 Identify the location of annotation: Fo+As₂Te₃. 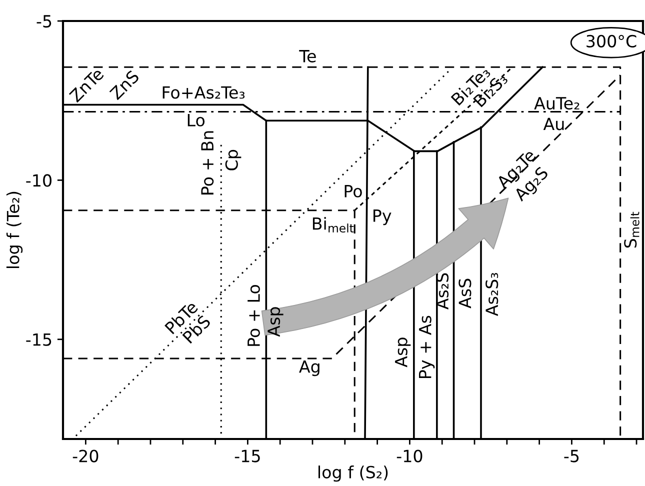
(203, 92).